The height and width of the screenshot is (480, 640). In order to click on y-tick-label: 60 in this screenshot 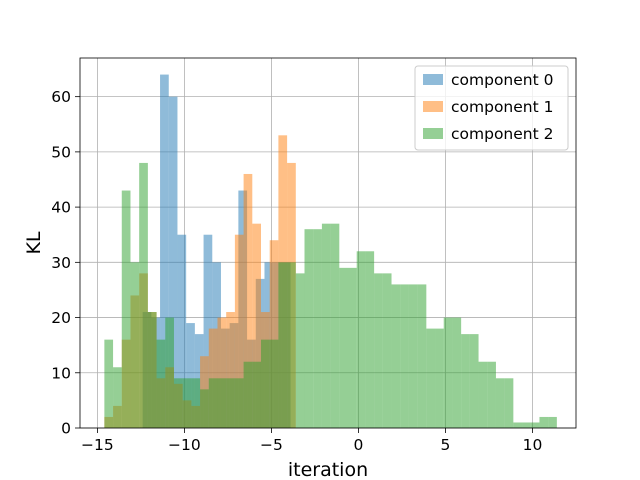, I will do `click(61, 97)`.